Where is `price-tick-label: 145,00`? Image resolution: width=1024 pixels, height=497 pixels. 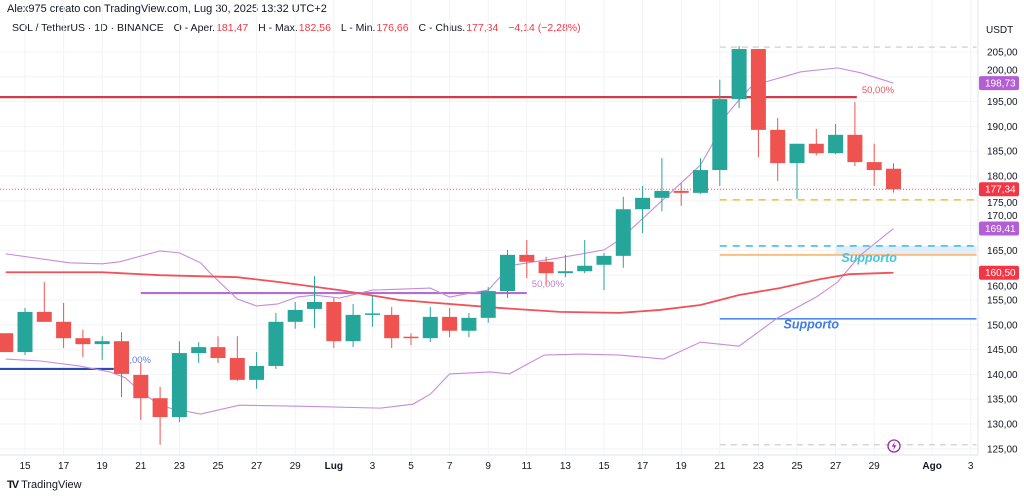 price-tick-label: 145,00 is located at coordinates (1002, 350).